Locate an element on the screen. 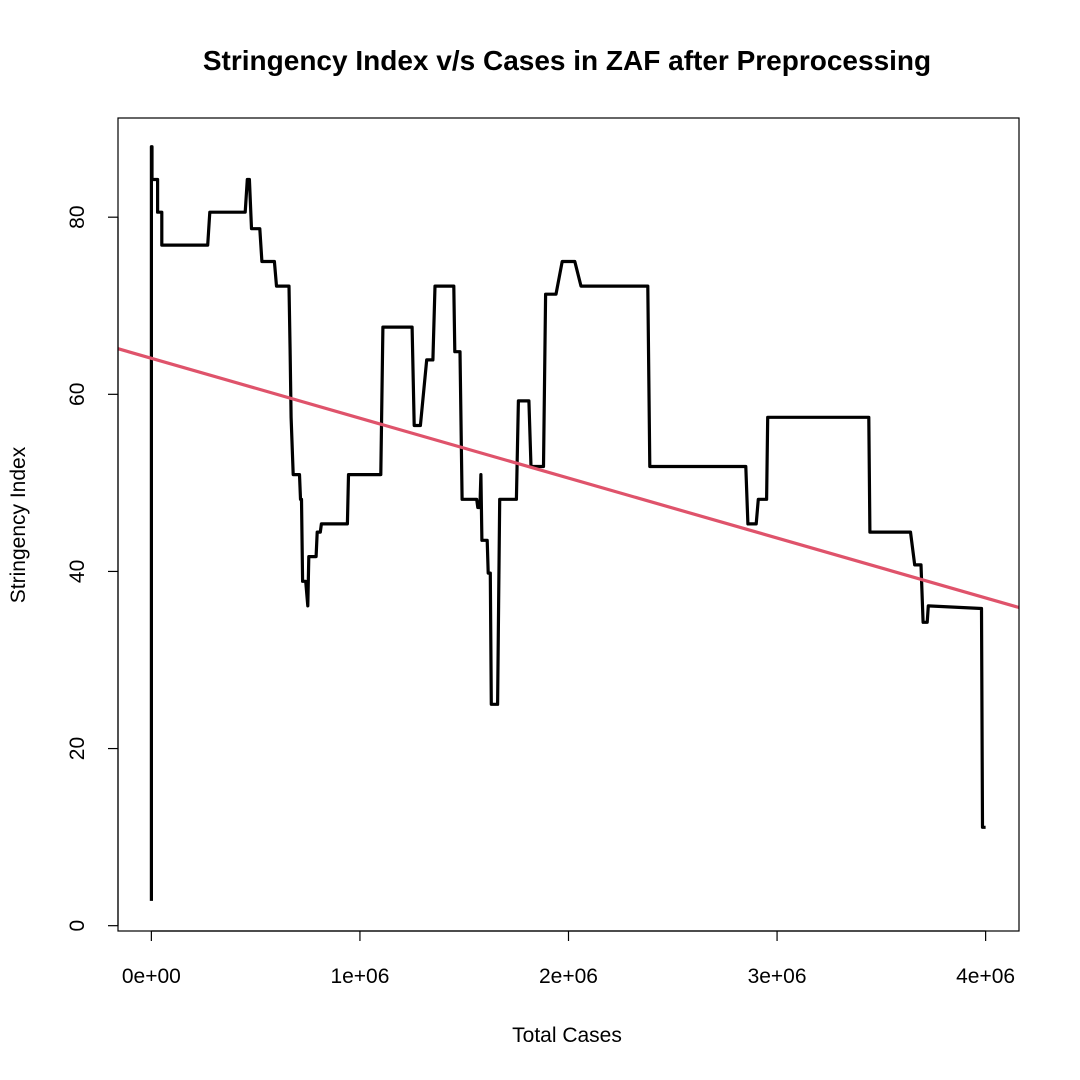 The height and width of the screenshot is (1080, 1080). y-tick-label: 40 is located at coordinates (77, 571).